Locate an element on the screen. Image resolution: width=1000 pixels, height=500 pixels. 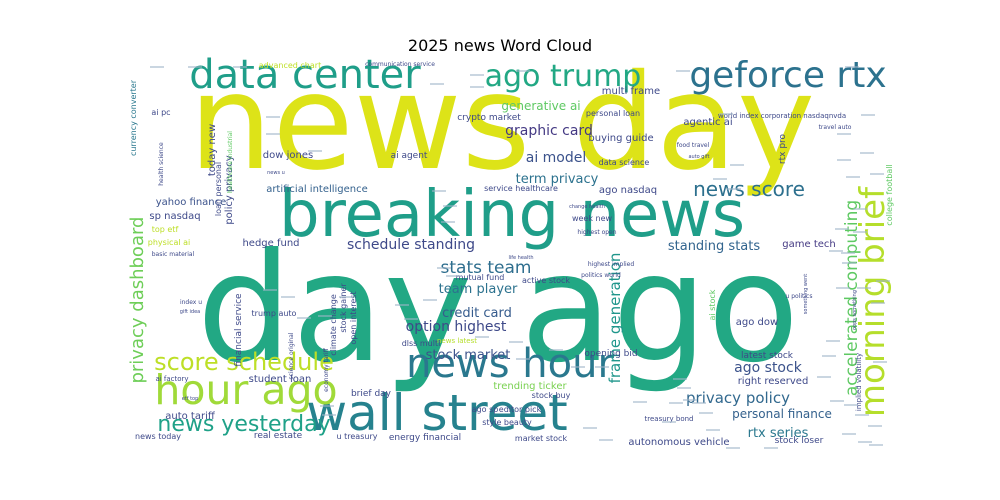
word-policy-privacy: policy privacy is located at coordinates (229, 189).